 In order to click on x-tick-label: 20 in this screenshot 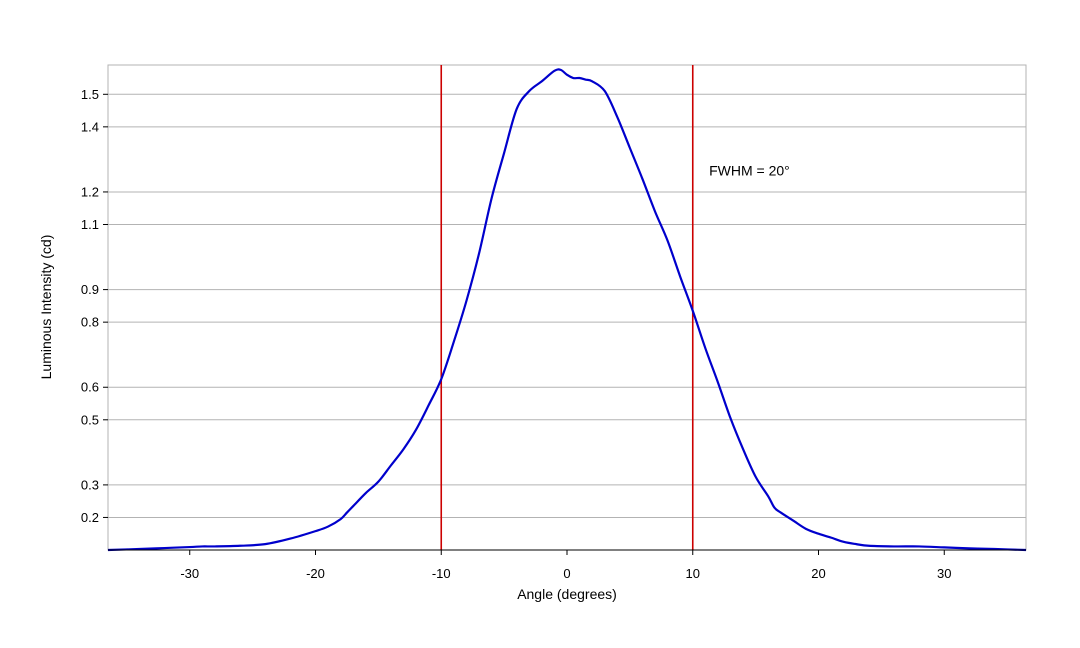, I will do `click(818, 573)`.